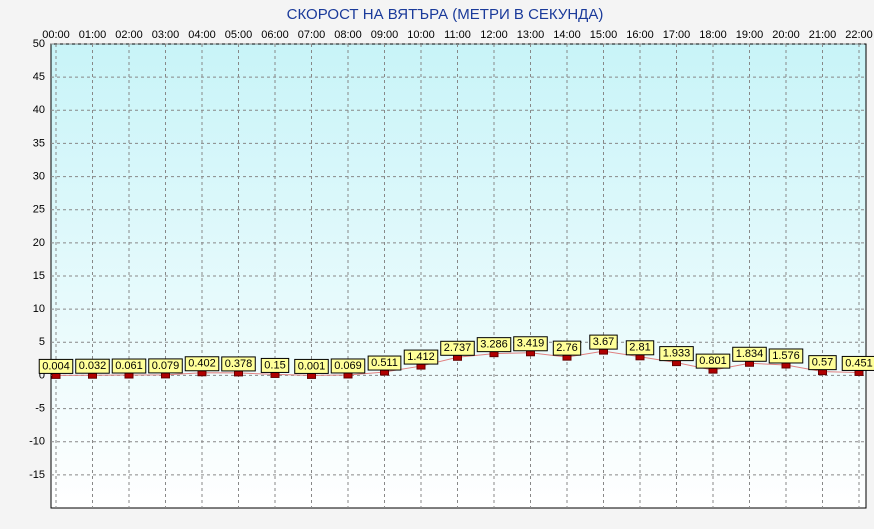  Describe the element at coordinates (445, 14) in the screenshot. I see `chart-title: СКОРОСТ НА ВЯТЪРА (МЕТРИ В СЕКУНДА)` at that location.